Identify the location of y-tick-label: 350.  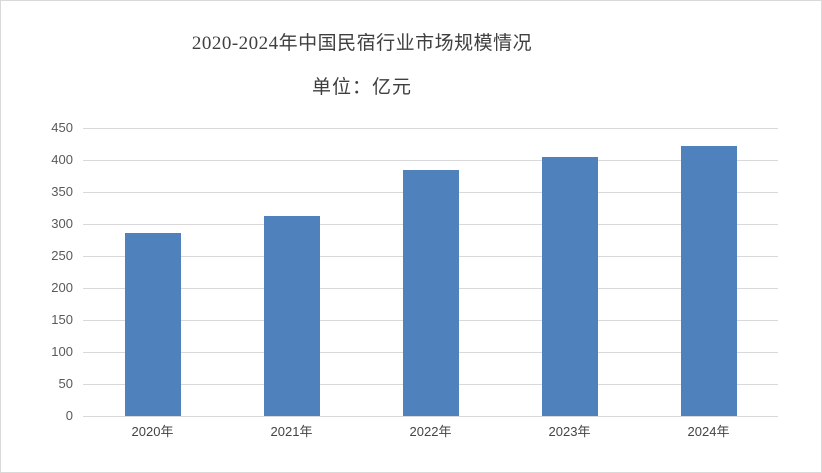
(62, 191).